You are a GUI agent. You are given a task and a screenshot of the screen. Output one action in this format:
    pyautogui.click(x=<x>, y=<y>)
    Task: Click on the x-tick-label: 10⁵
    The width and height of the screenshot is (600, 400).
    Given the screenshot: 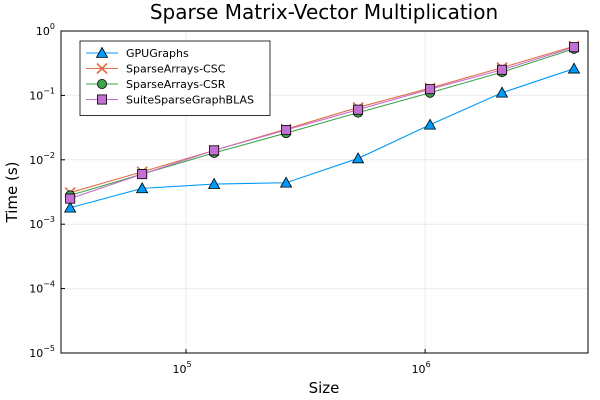 What is the action you would take?
    pyautogui.click(x=181, y=368)
    